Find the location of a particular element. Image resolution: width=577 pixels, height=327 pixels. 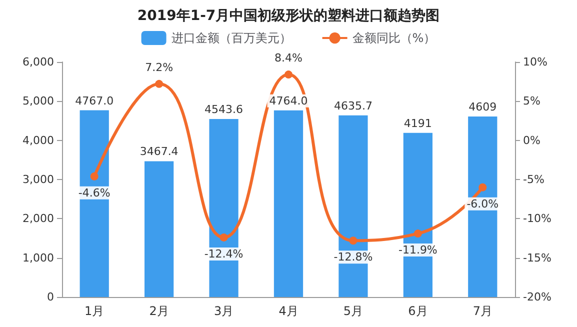

data-label: 4609 is located at coordinates (482, 107).